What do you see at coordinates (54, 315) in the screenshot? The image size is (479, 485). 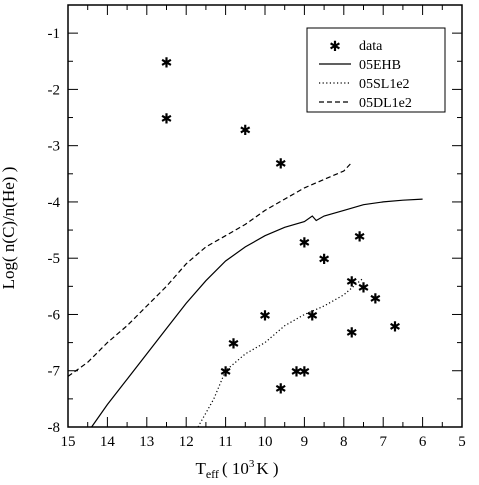 I see `y-tick-label: -6` at bounding box center [54, 315].